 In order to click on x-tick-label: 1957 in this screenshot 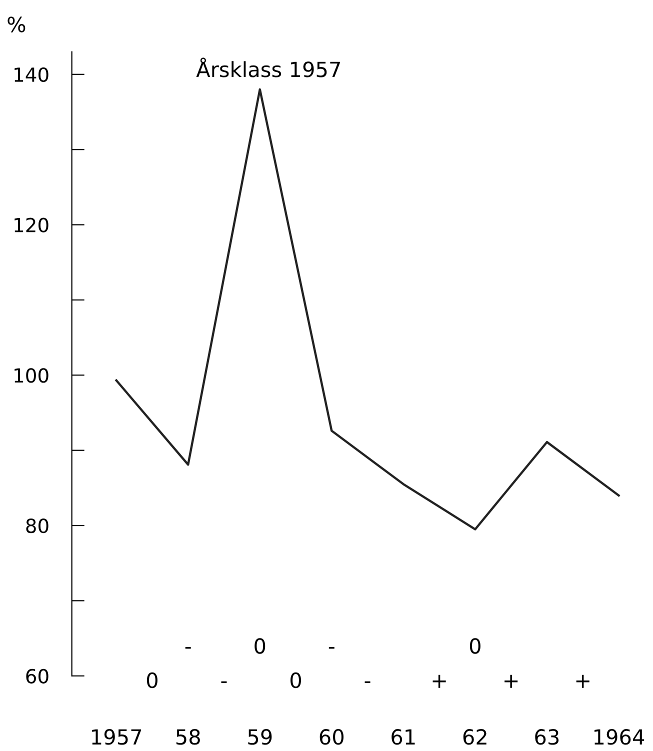, I will do `click(117, 737)`.